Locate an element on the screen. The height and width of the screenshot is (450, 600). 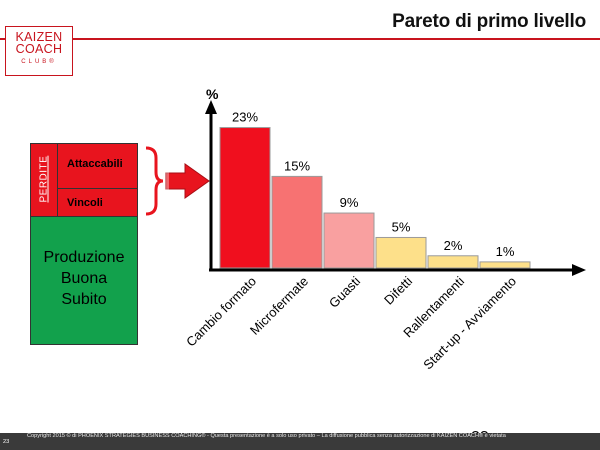
right-arrow-icon is located at coordinates (187, 181).